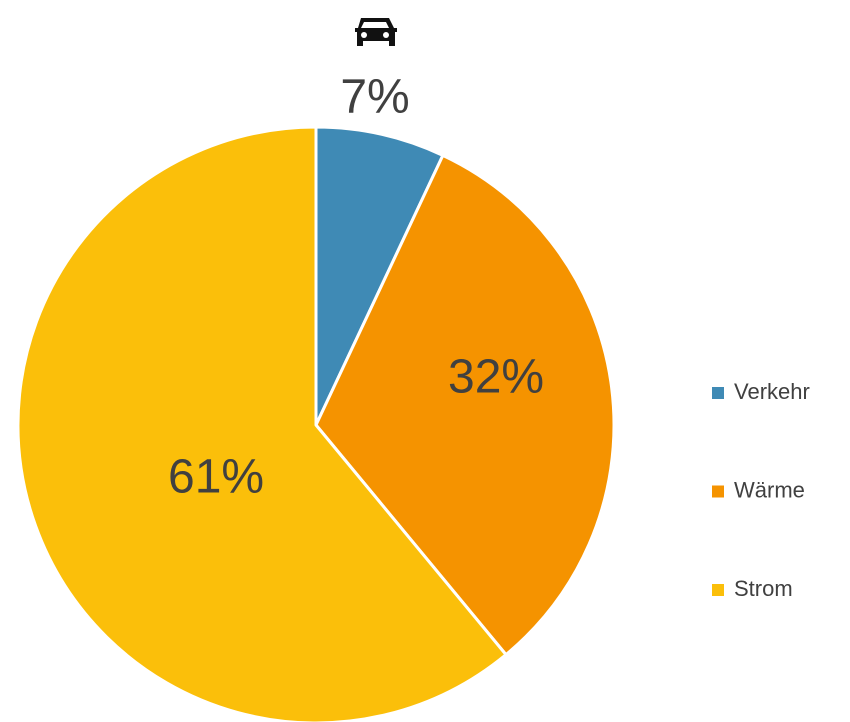  Describe the element at coordinates (376, 32) in the screenshot. I see `car-icon` at that location.